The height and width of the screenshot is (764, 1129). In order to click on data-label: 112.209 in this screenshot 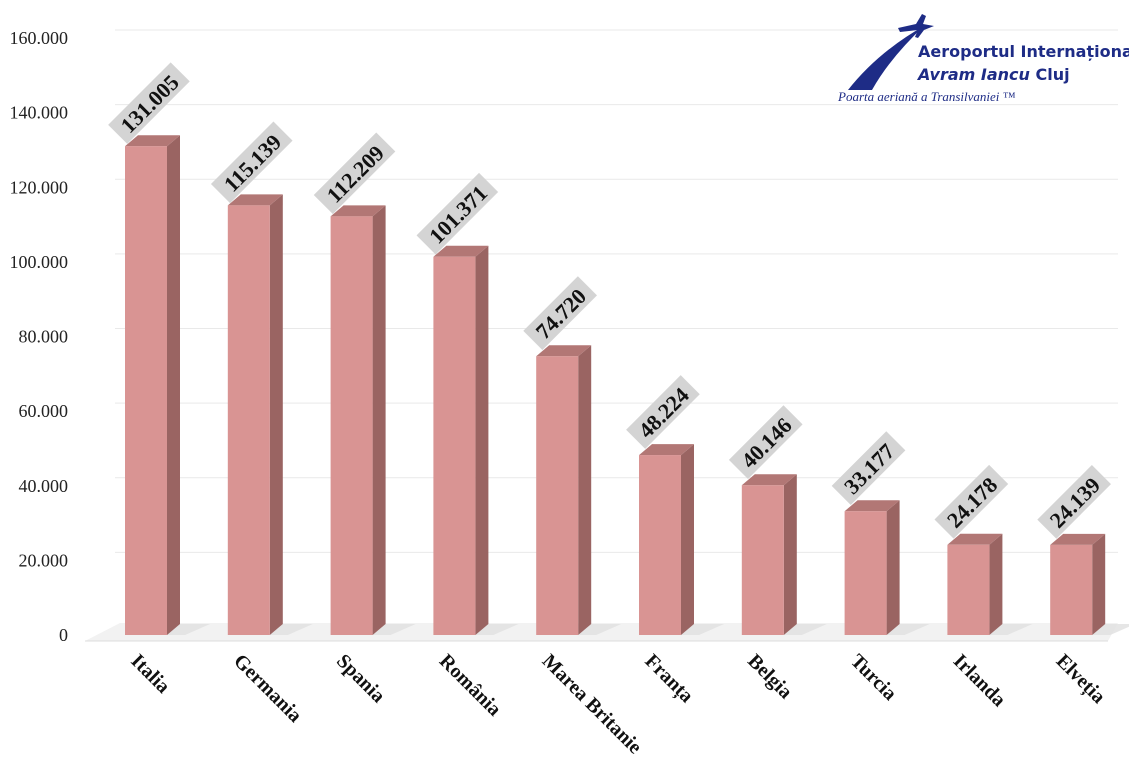, I will do `click(354, 173)`.